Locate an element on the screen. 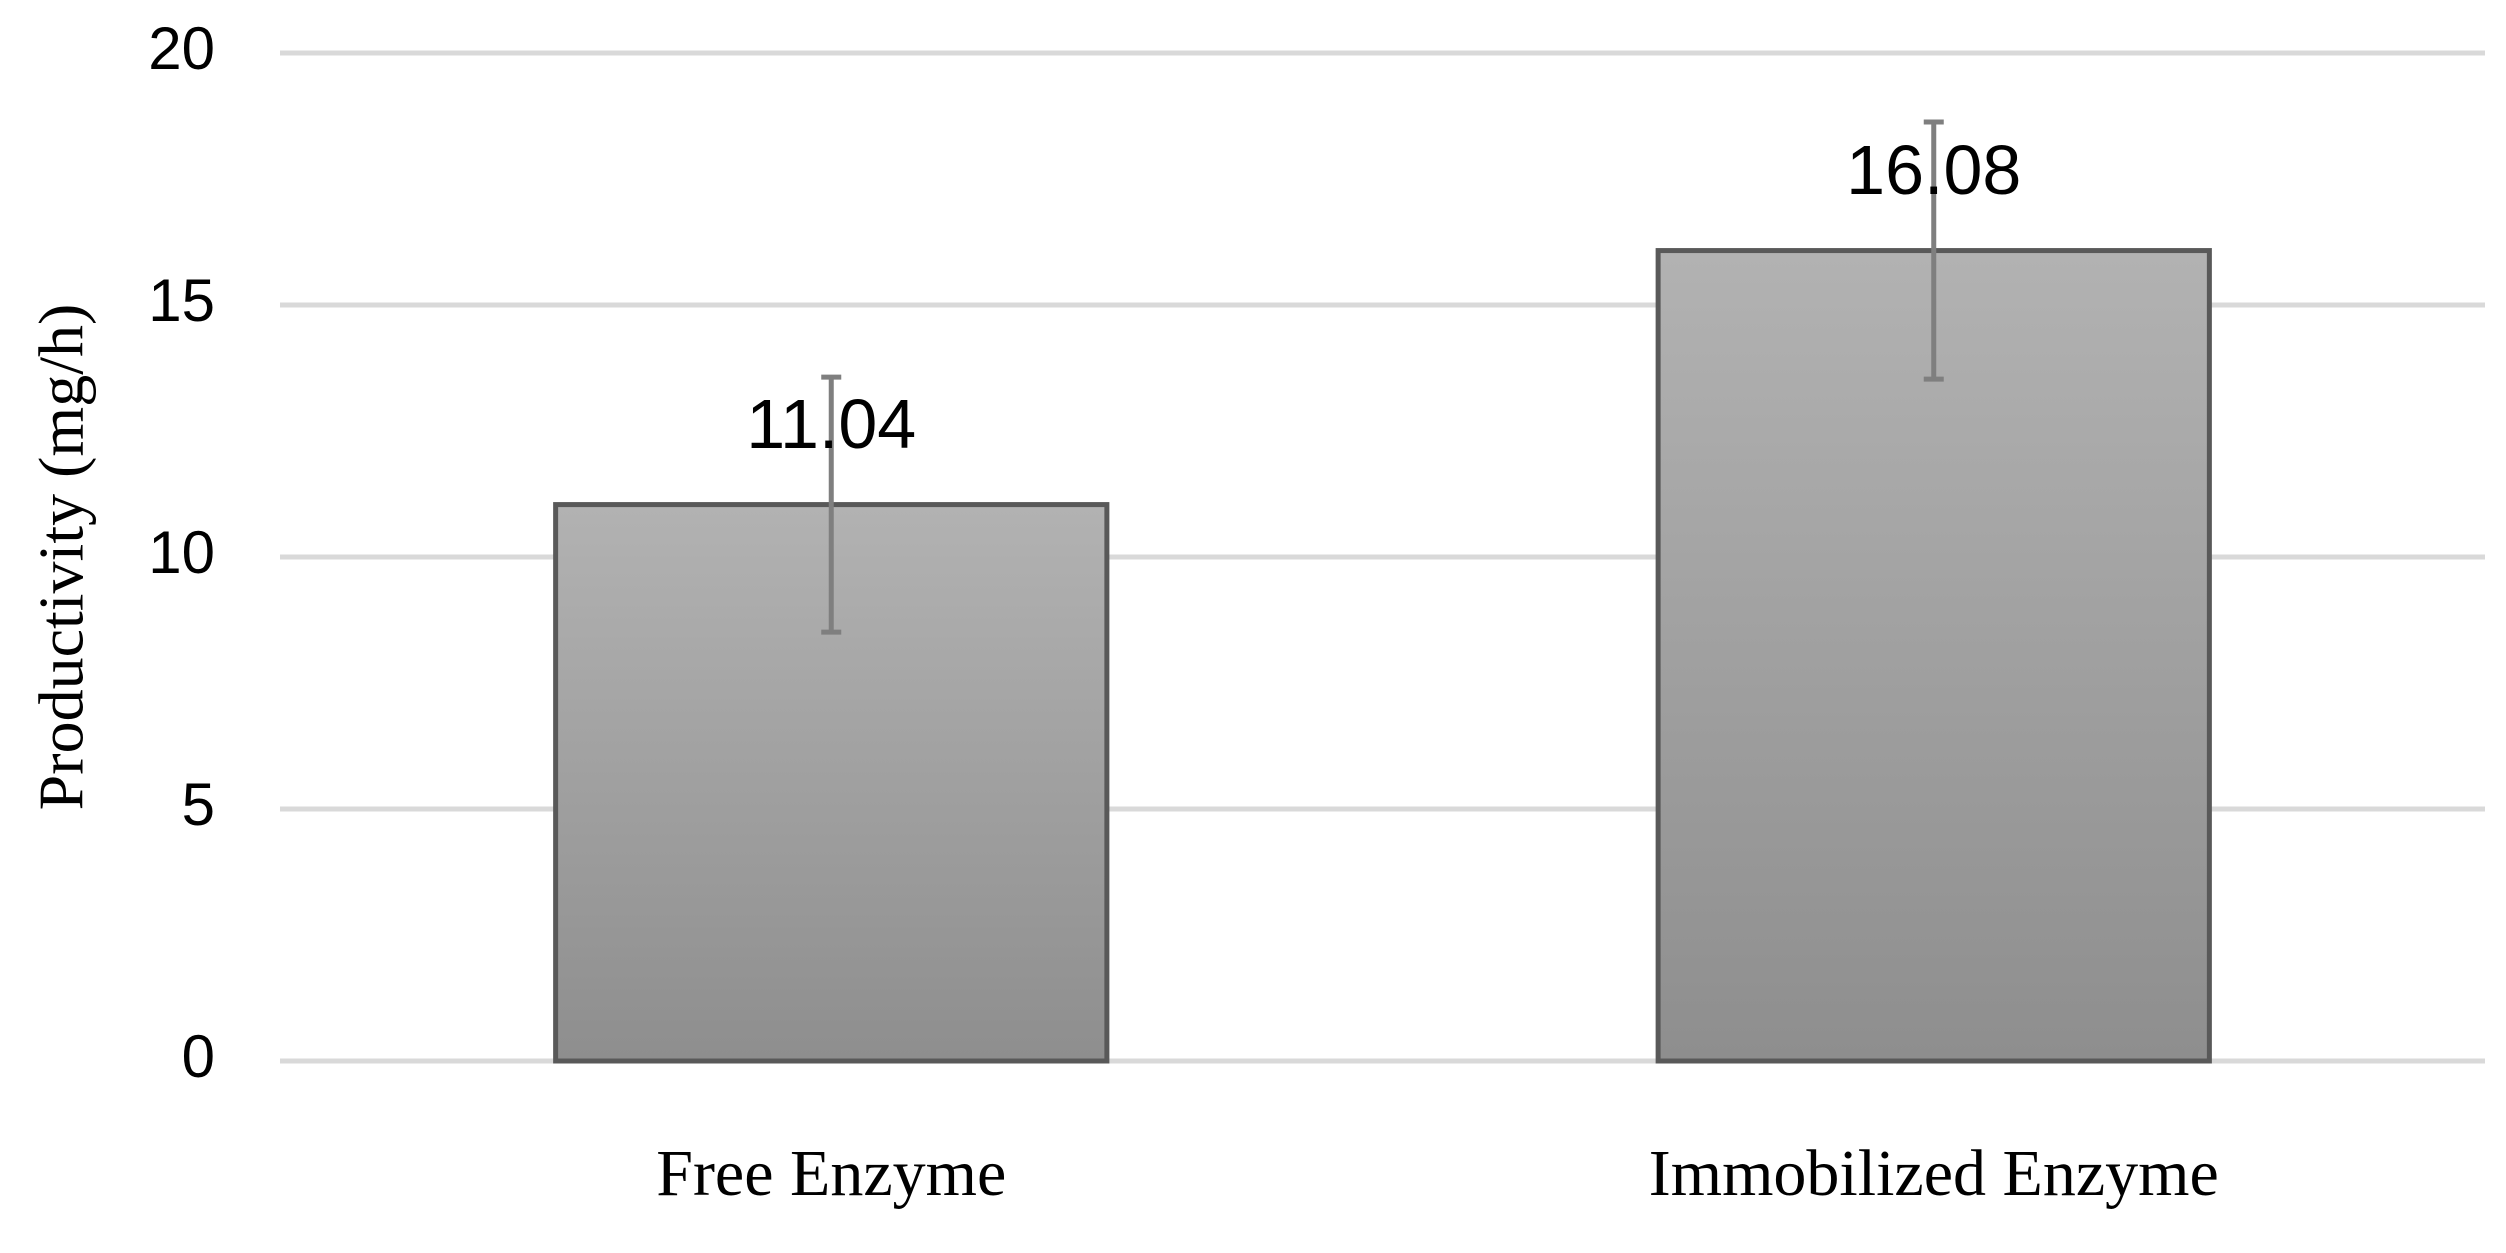 The image size is (2506, 1253). bar is located at coordinates (1933, 656).